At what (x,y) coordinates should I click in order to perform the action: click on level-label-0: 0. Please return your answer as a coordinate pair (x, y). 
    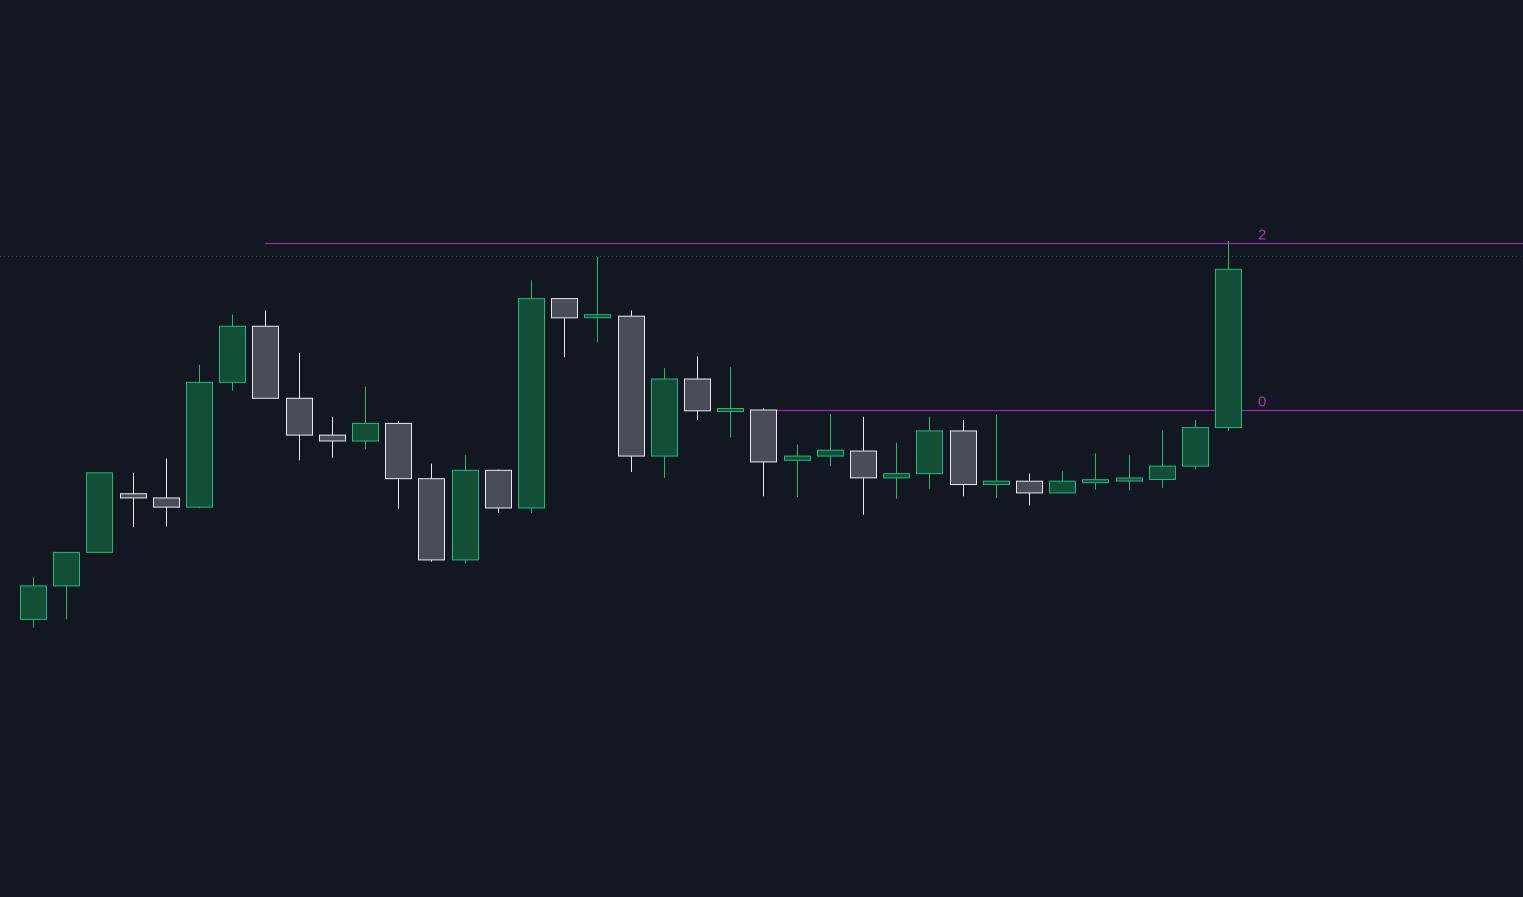
    Looking at the image, I should click on (1262, 402).